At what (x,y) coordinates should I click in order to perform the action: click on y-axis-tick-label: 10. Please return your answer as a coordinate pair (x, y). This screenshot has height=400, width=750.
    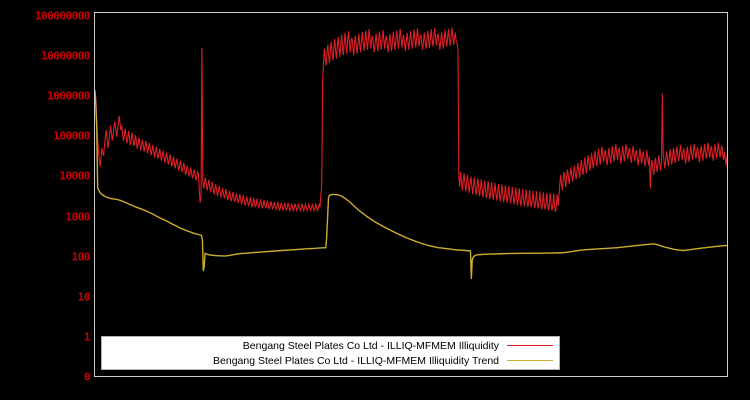
    Looking at the image, I should click on (84, 297).